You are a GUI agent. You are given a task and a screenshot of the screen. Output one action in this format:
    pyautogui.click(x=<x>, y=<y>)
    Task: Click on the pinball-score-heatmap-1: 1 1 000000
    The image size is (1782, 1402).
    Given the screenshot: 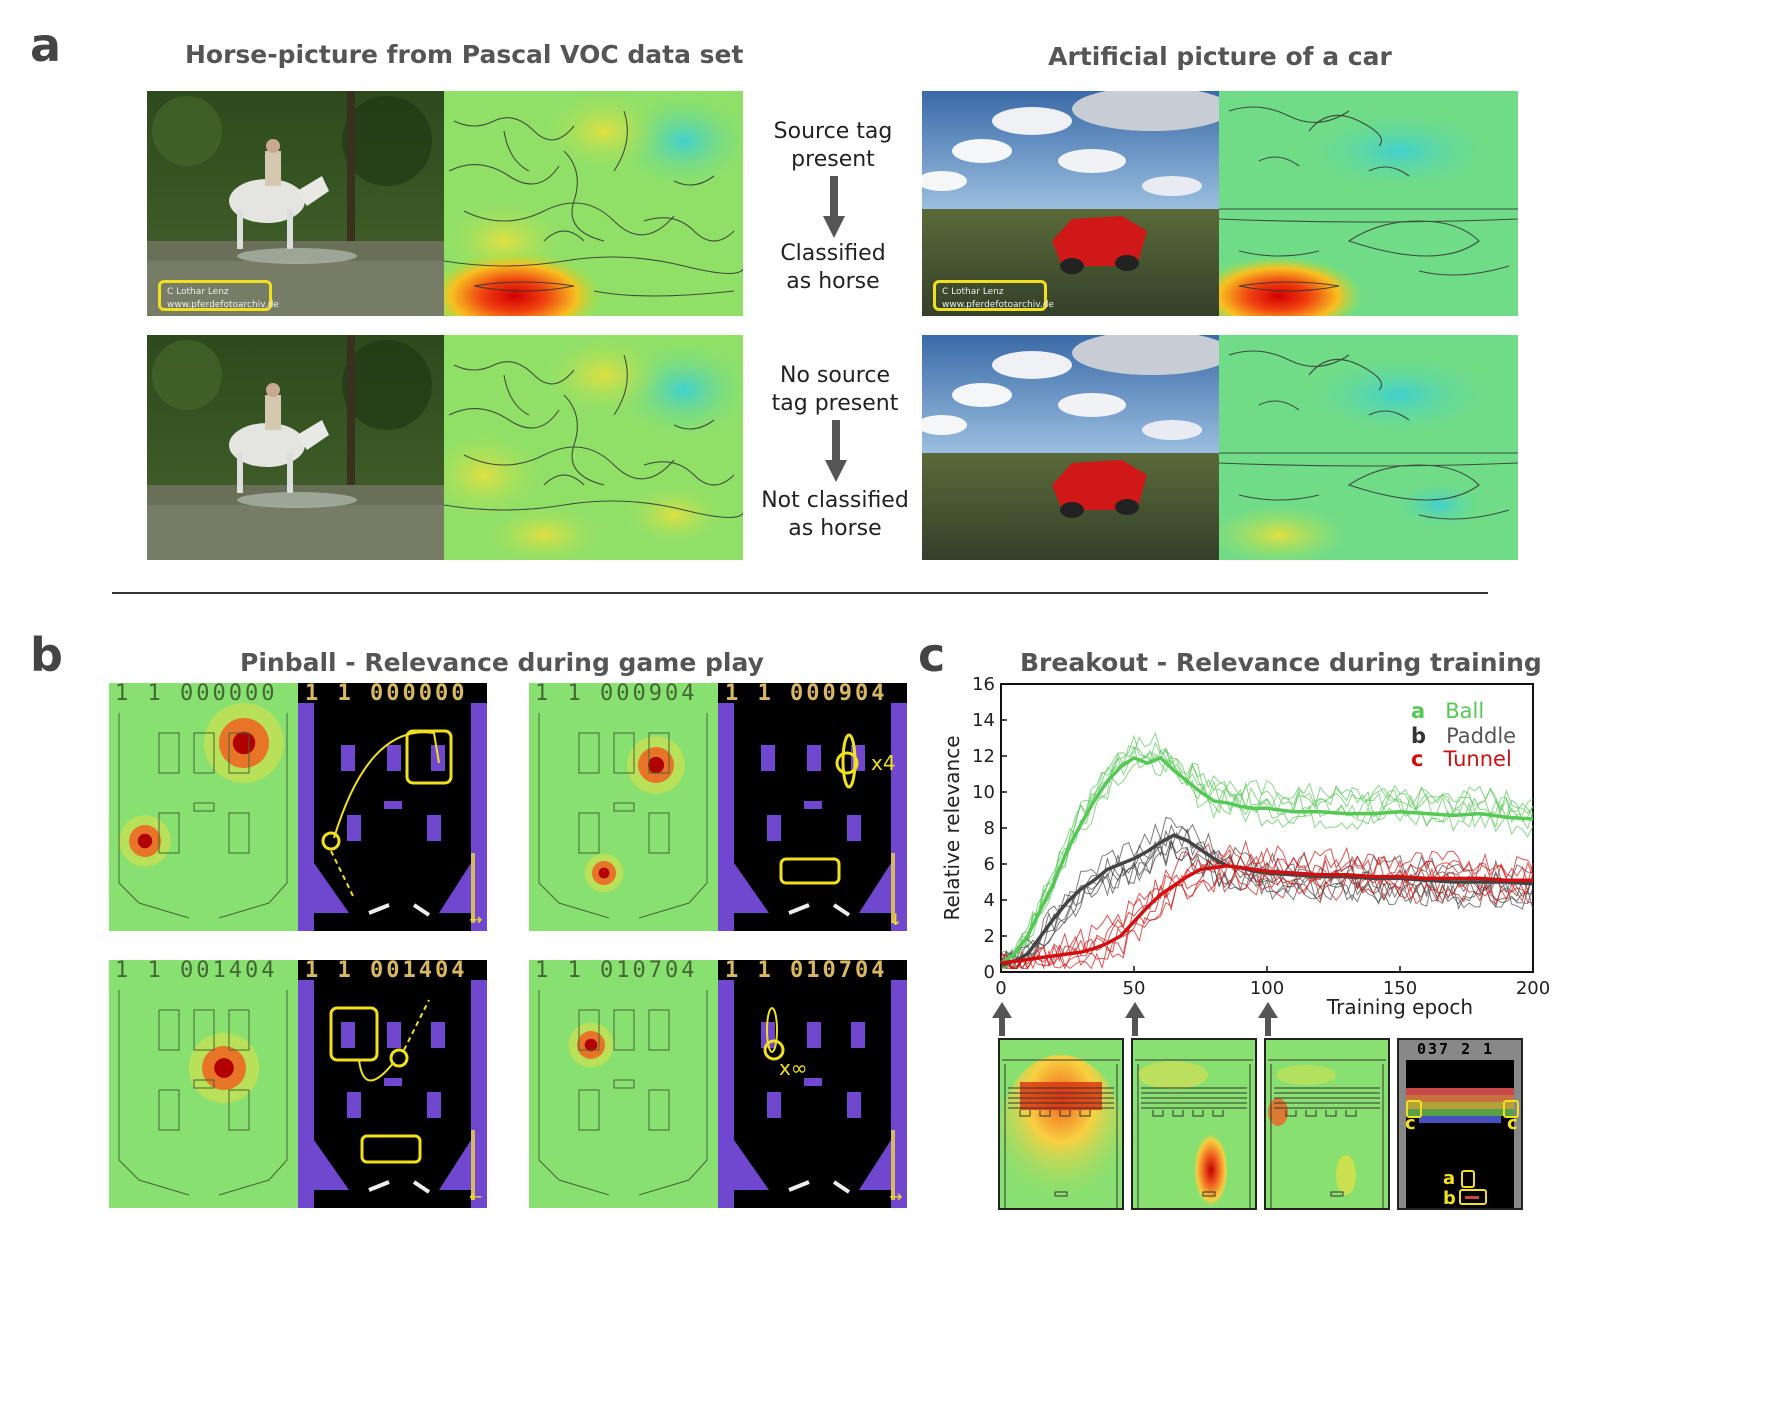 What is the action you would take?
    pyautogui.click(x=196, y=694)
    